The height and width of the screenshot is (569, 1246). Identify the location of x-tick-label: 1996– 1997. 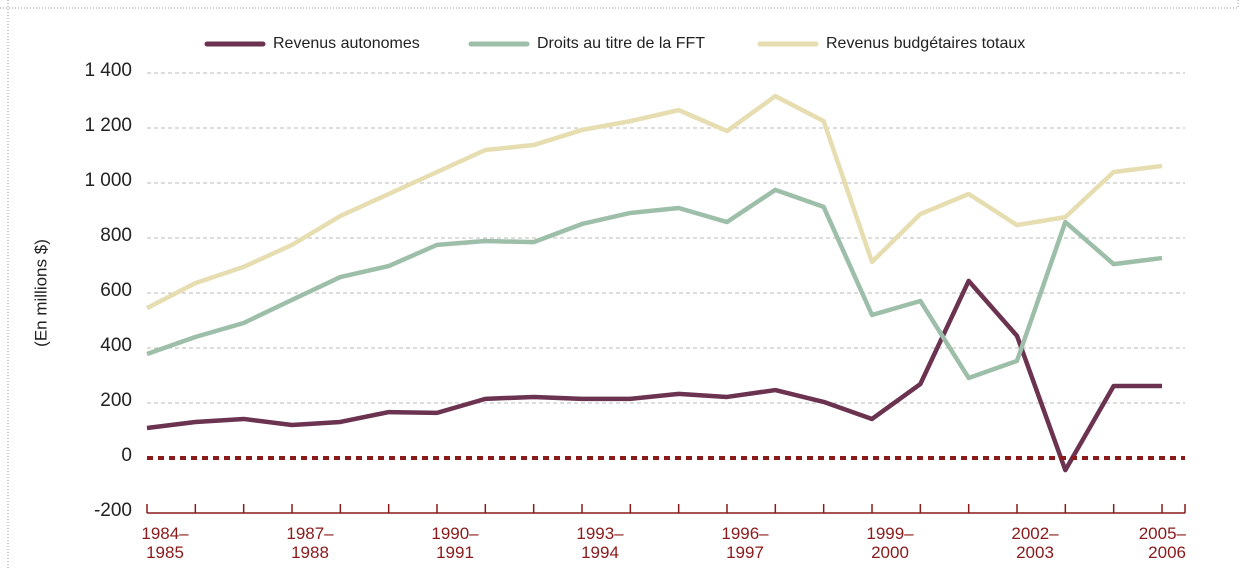
(745, 543).